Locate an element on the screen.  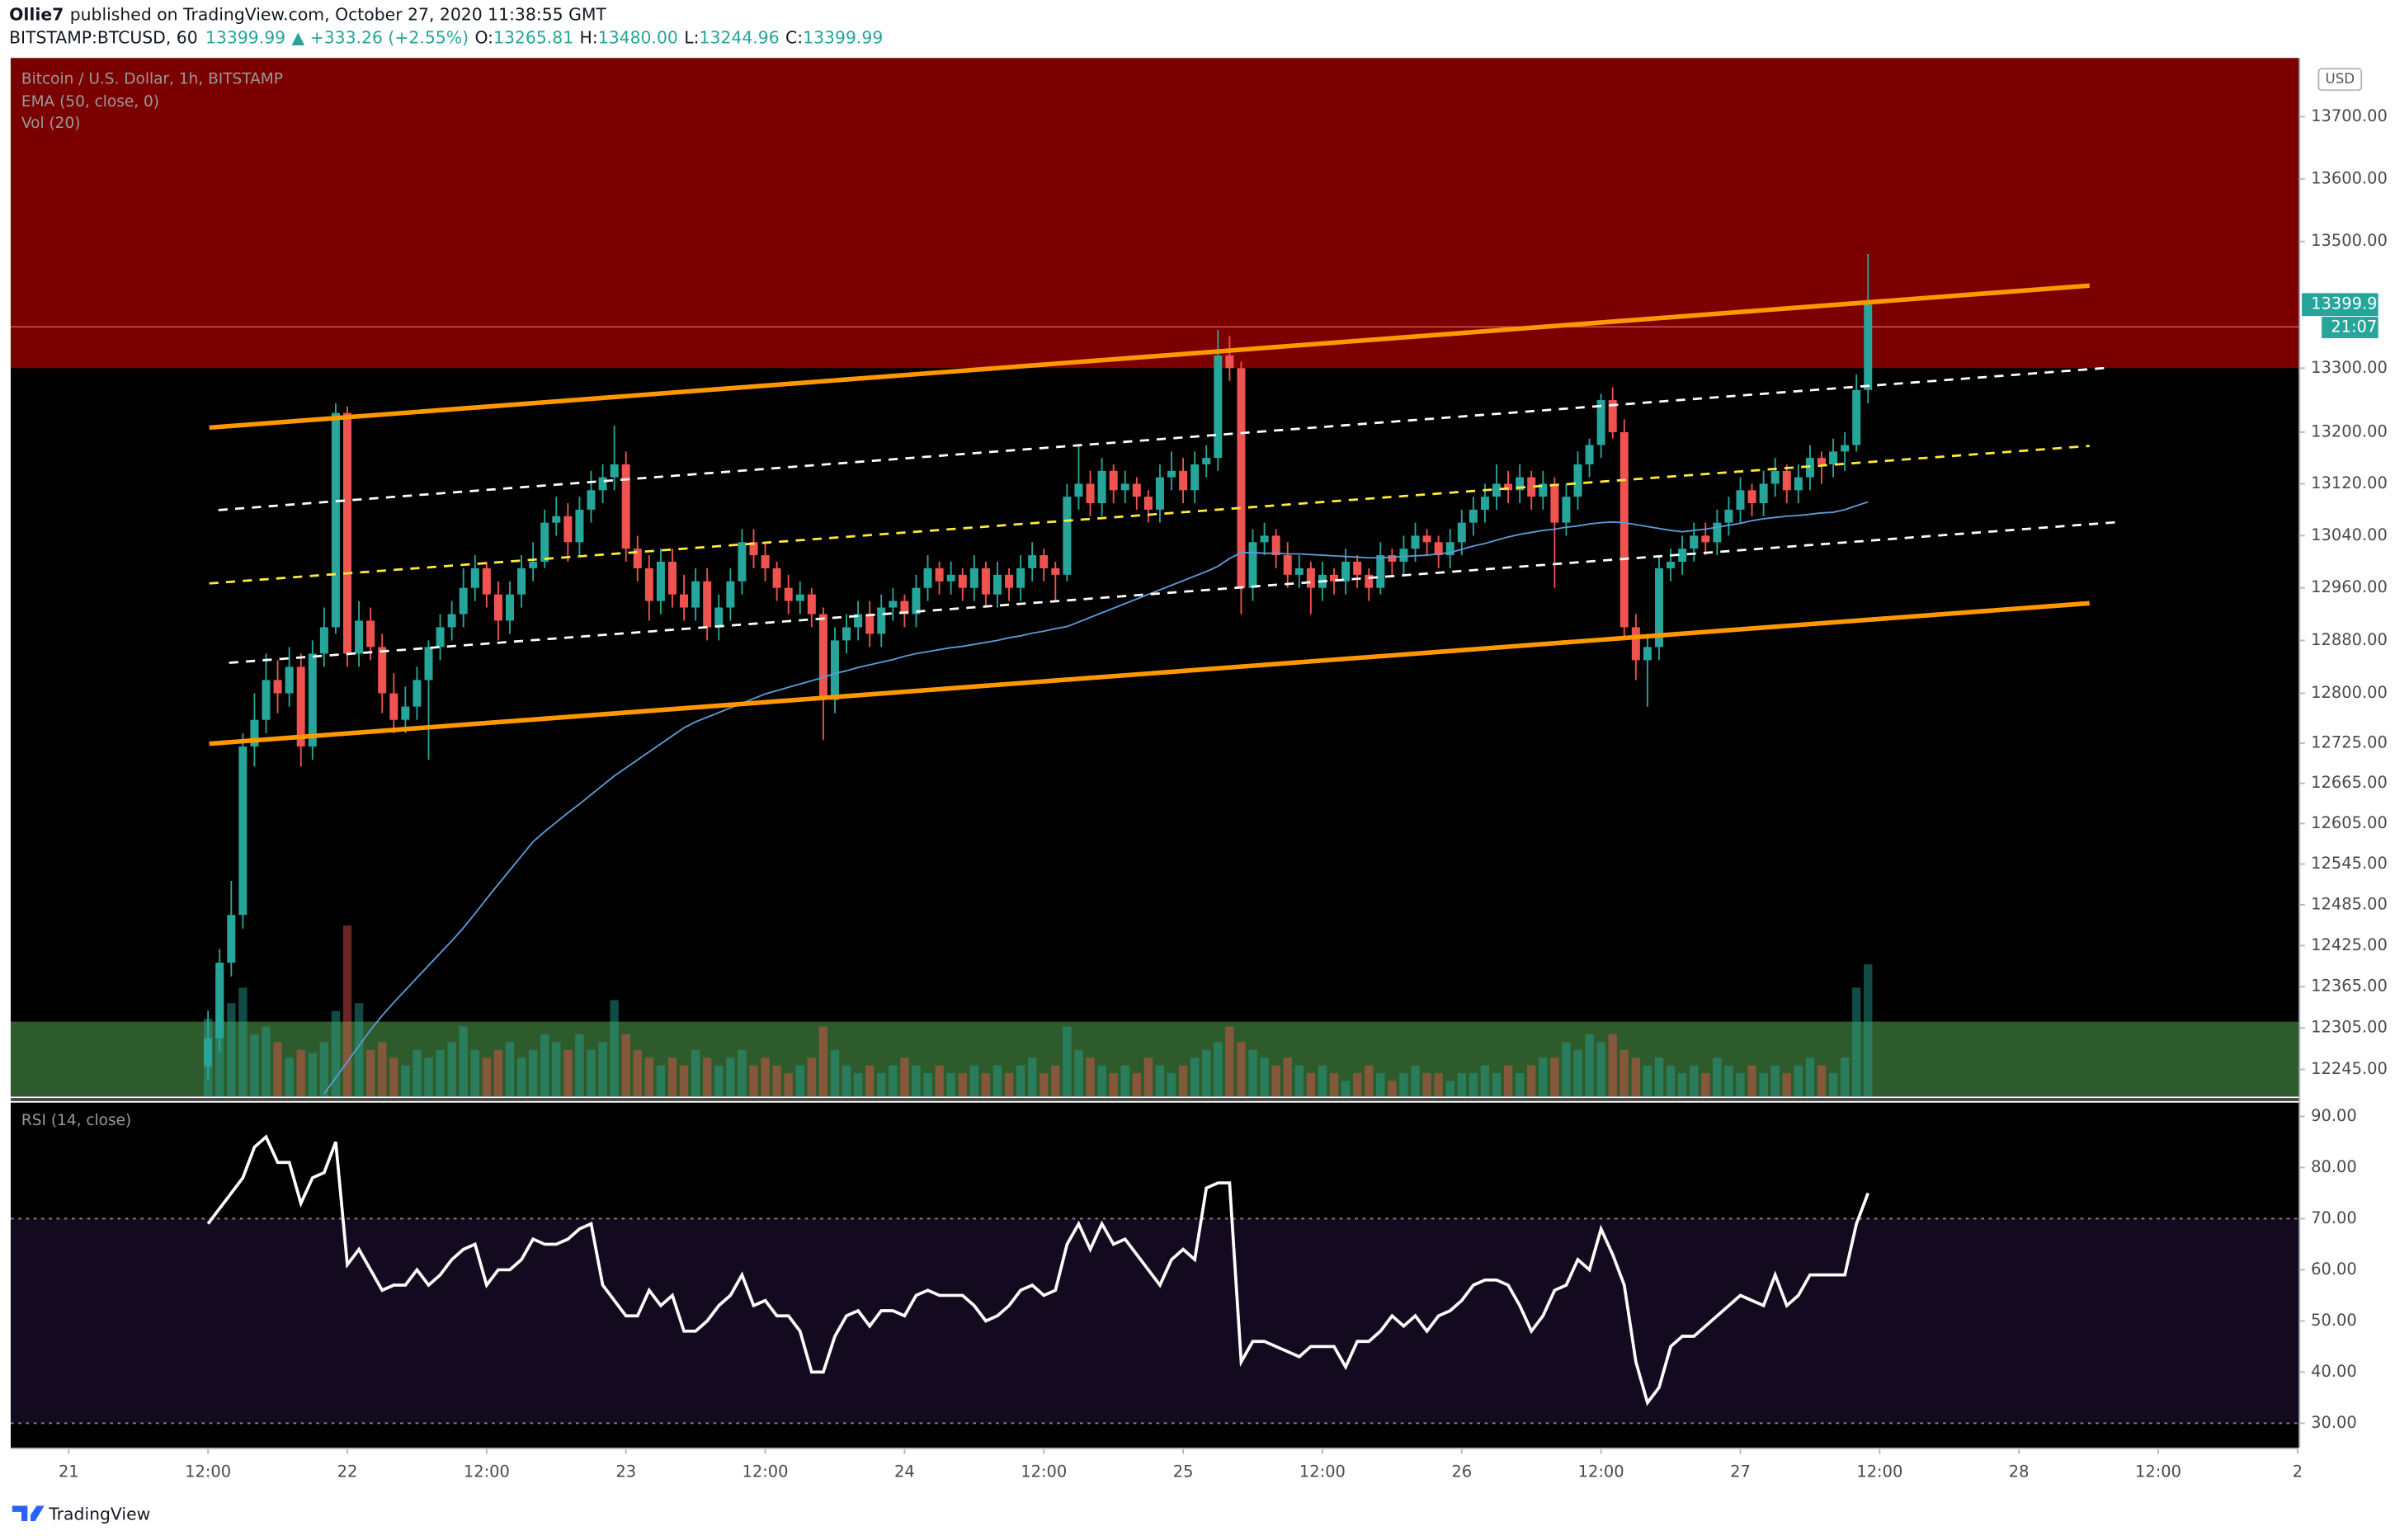
x-tick-label: 23 is located at coordinates (625, 1471).